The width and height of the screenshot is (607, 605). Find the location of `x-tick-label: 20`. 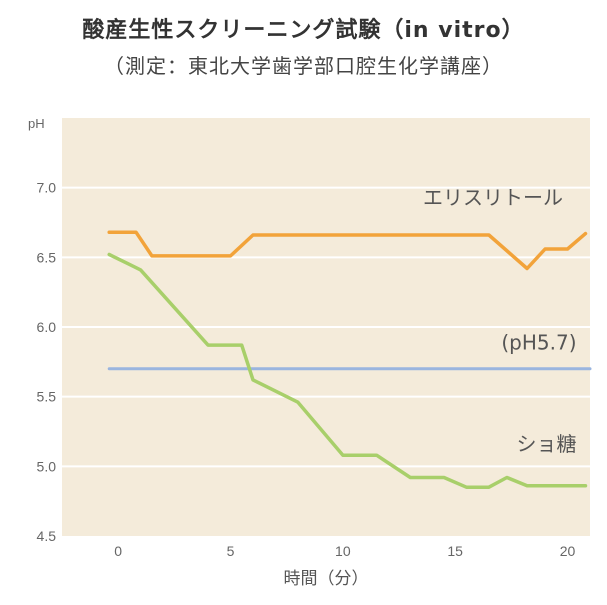

x-tick-label: 20 is located at coordinates (568, 551).